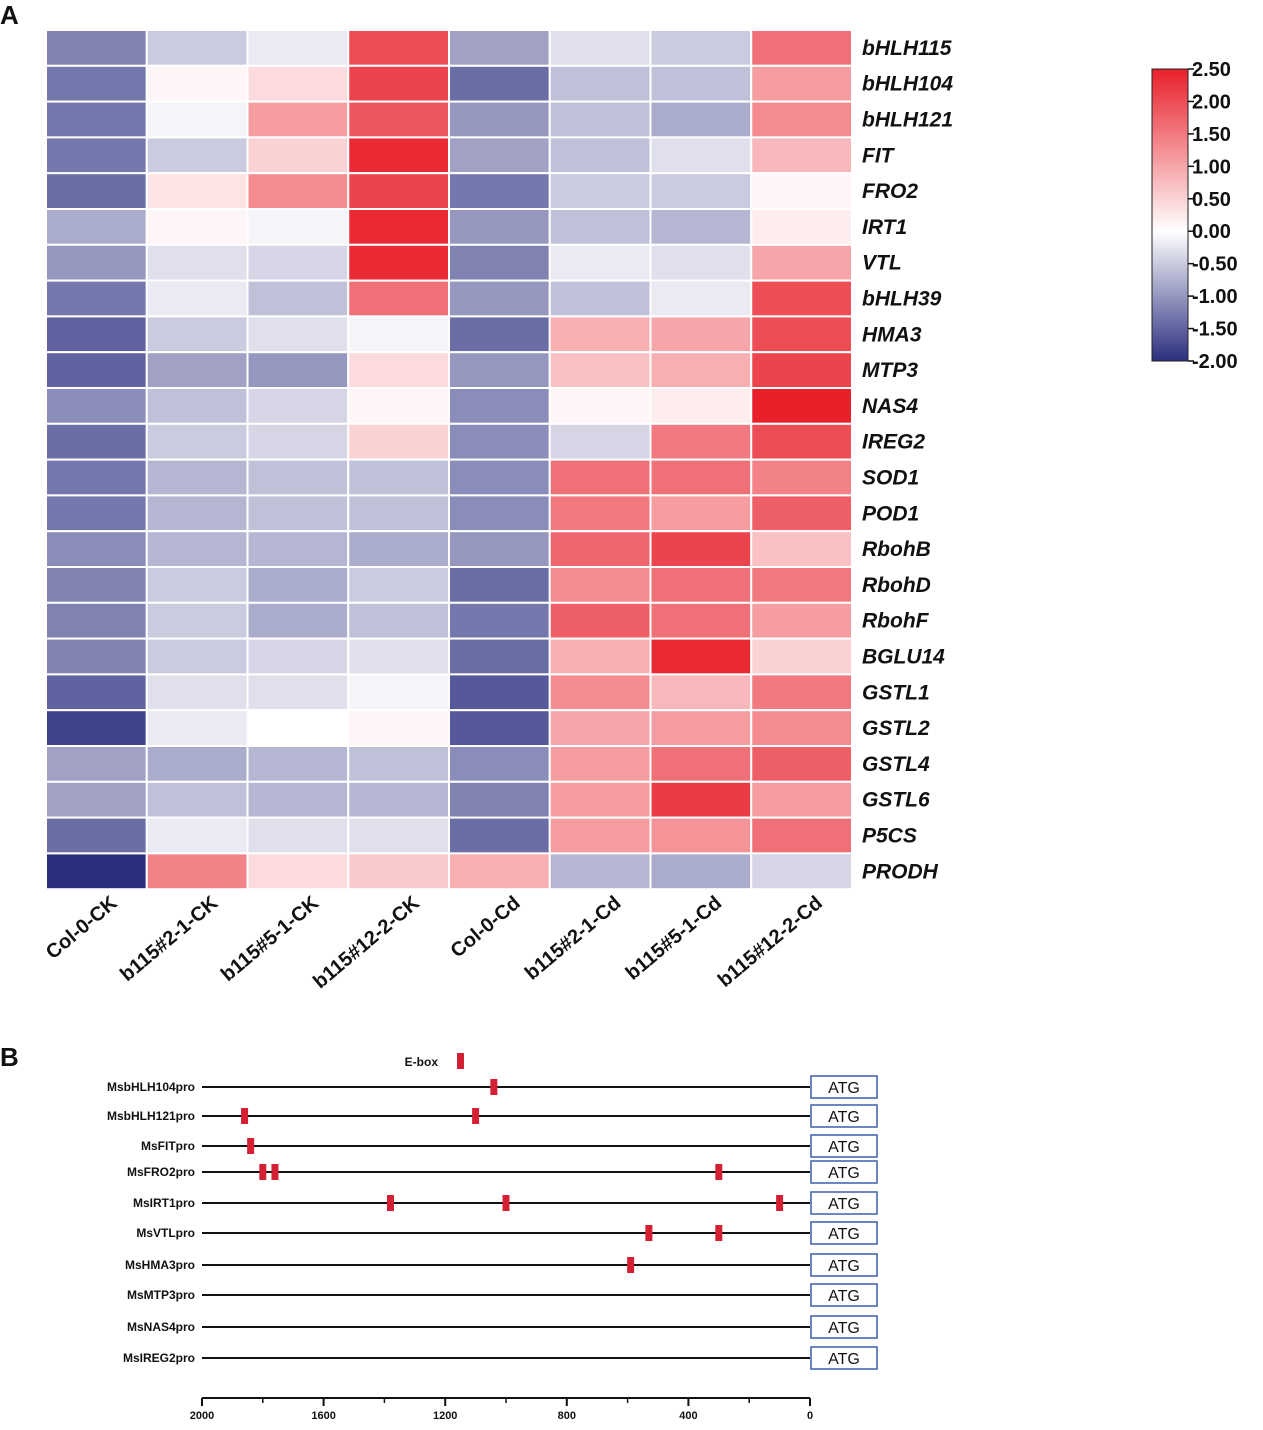 This screenshot has width=1263, height=1430. I want to click on column-label: b115#5-1-Cd, so click(674, 938).